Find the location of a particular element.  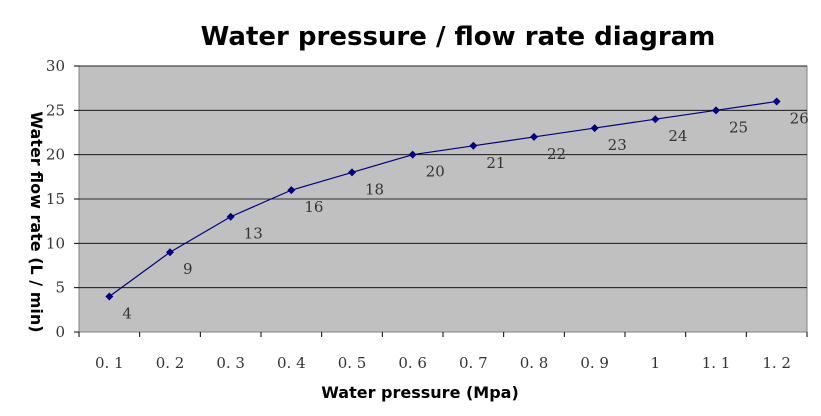

y-axis-ticks: 0 5 10 15 20 25 30 is located at coordinates (62, 199).